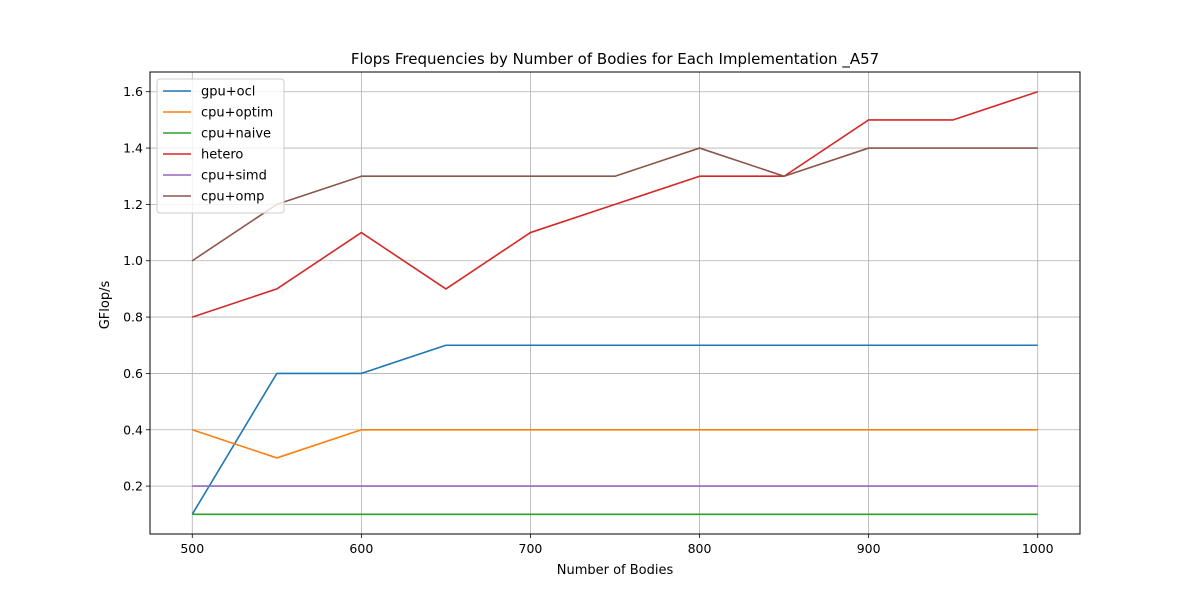 Image resolution: width=1200 pixels, height=600 pixels. I want to click on series-line-cpu-omp, so click(614, 204).